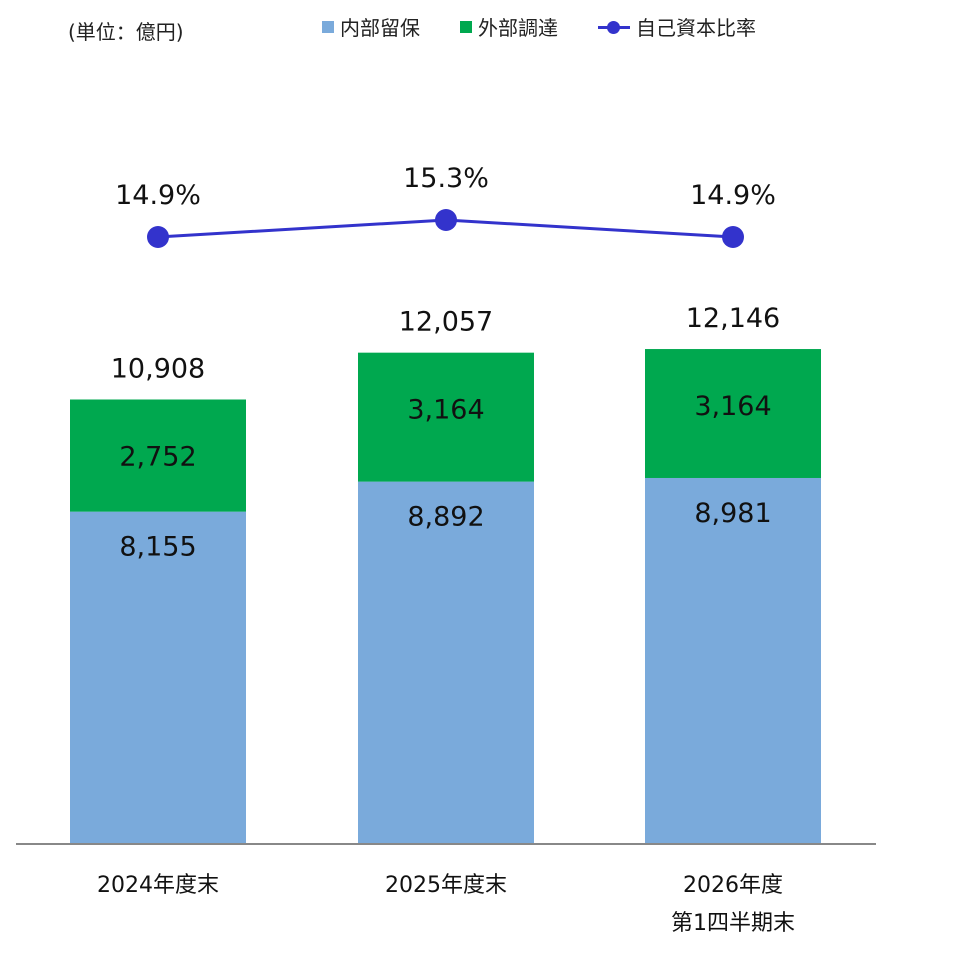  I want to click on data-label-total: 12,057, so click(446, 322).